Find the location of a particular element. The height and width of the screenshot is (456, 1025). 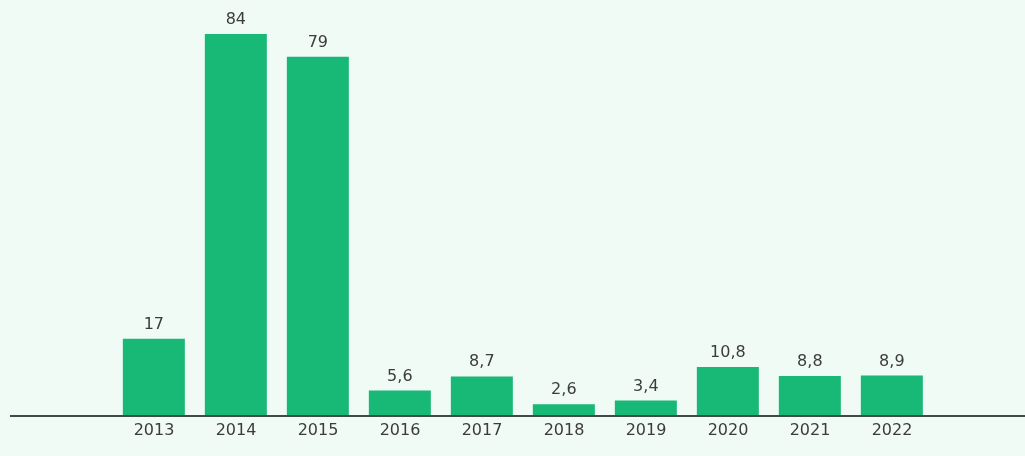

x-tick-label: 2017 is located at coordinates (482, 430).